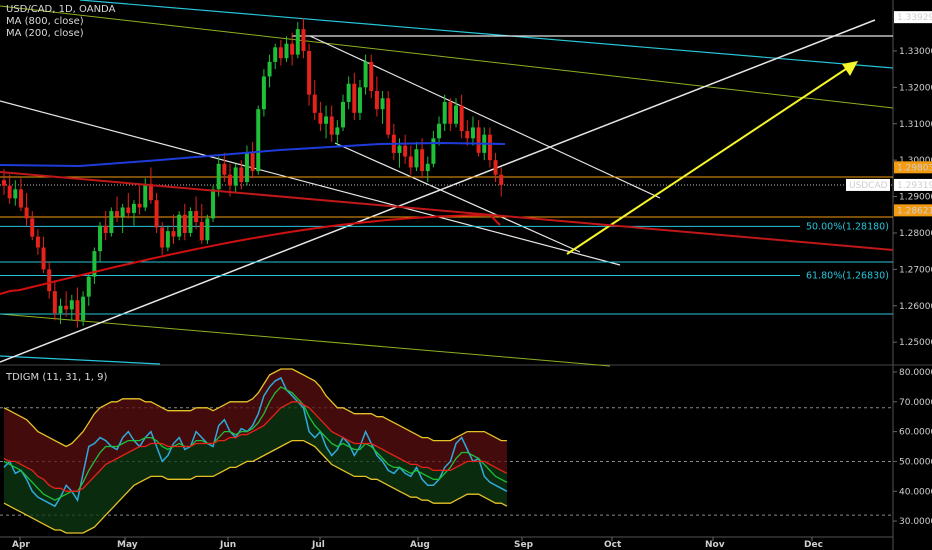 The width and height of the screenshot is (932, 550). What do you see at coordinates (80, 360) in the screenshot?
I see `channel-lower-line` at bounding box center [80, 360].